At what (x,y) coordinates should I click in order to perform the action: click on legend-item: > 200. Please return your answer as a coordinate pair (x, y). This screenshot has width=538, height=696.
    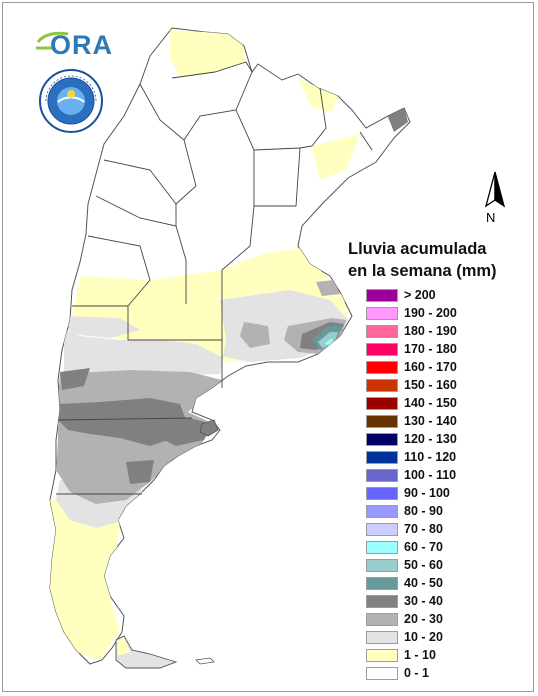
    Looking at the image, I should click on (446, 296).